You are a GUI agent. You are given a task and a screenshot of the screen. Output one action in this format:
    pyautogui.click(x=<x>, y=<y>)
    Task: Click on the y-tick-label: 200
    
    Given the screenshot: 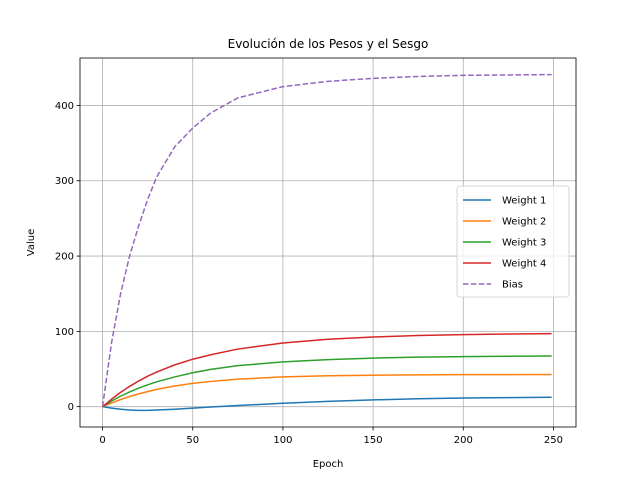 What is the action you would take?
    pyautogui.click(x=64, y=257)
    